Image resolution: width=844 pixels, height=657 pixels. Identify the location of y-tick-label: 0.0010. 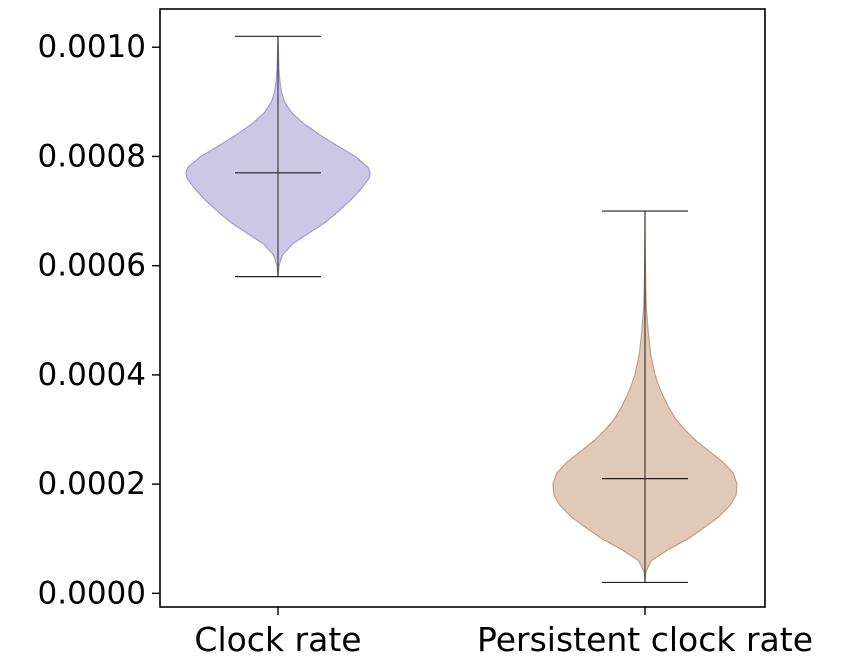
(92, 47).